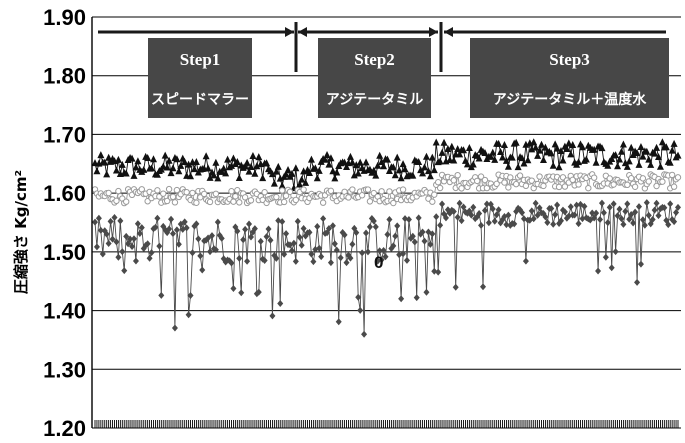 This screenshot has width=685, height=443. Describe the element at coordinates (64, 311) in the screenshot. I see `y-tick-label: 1.40` at that location.